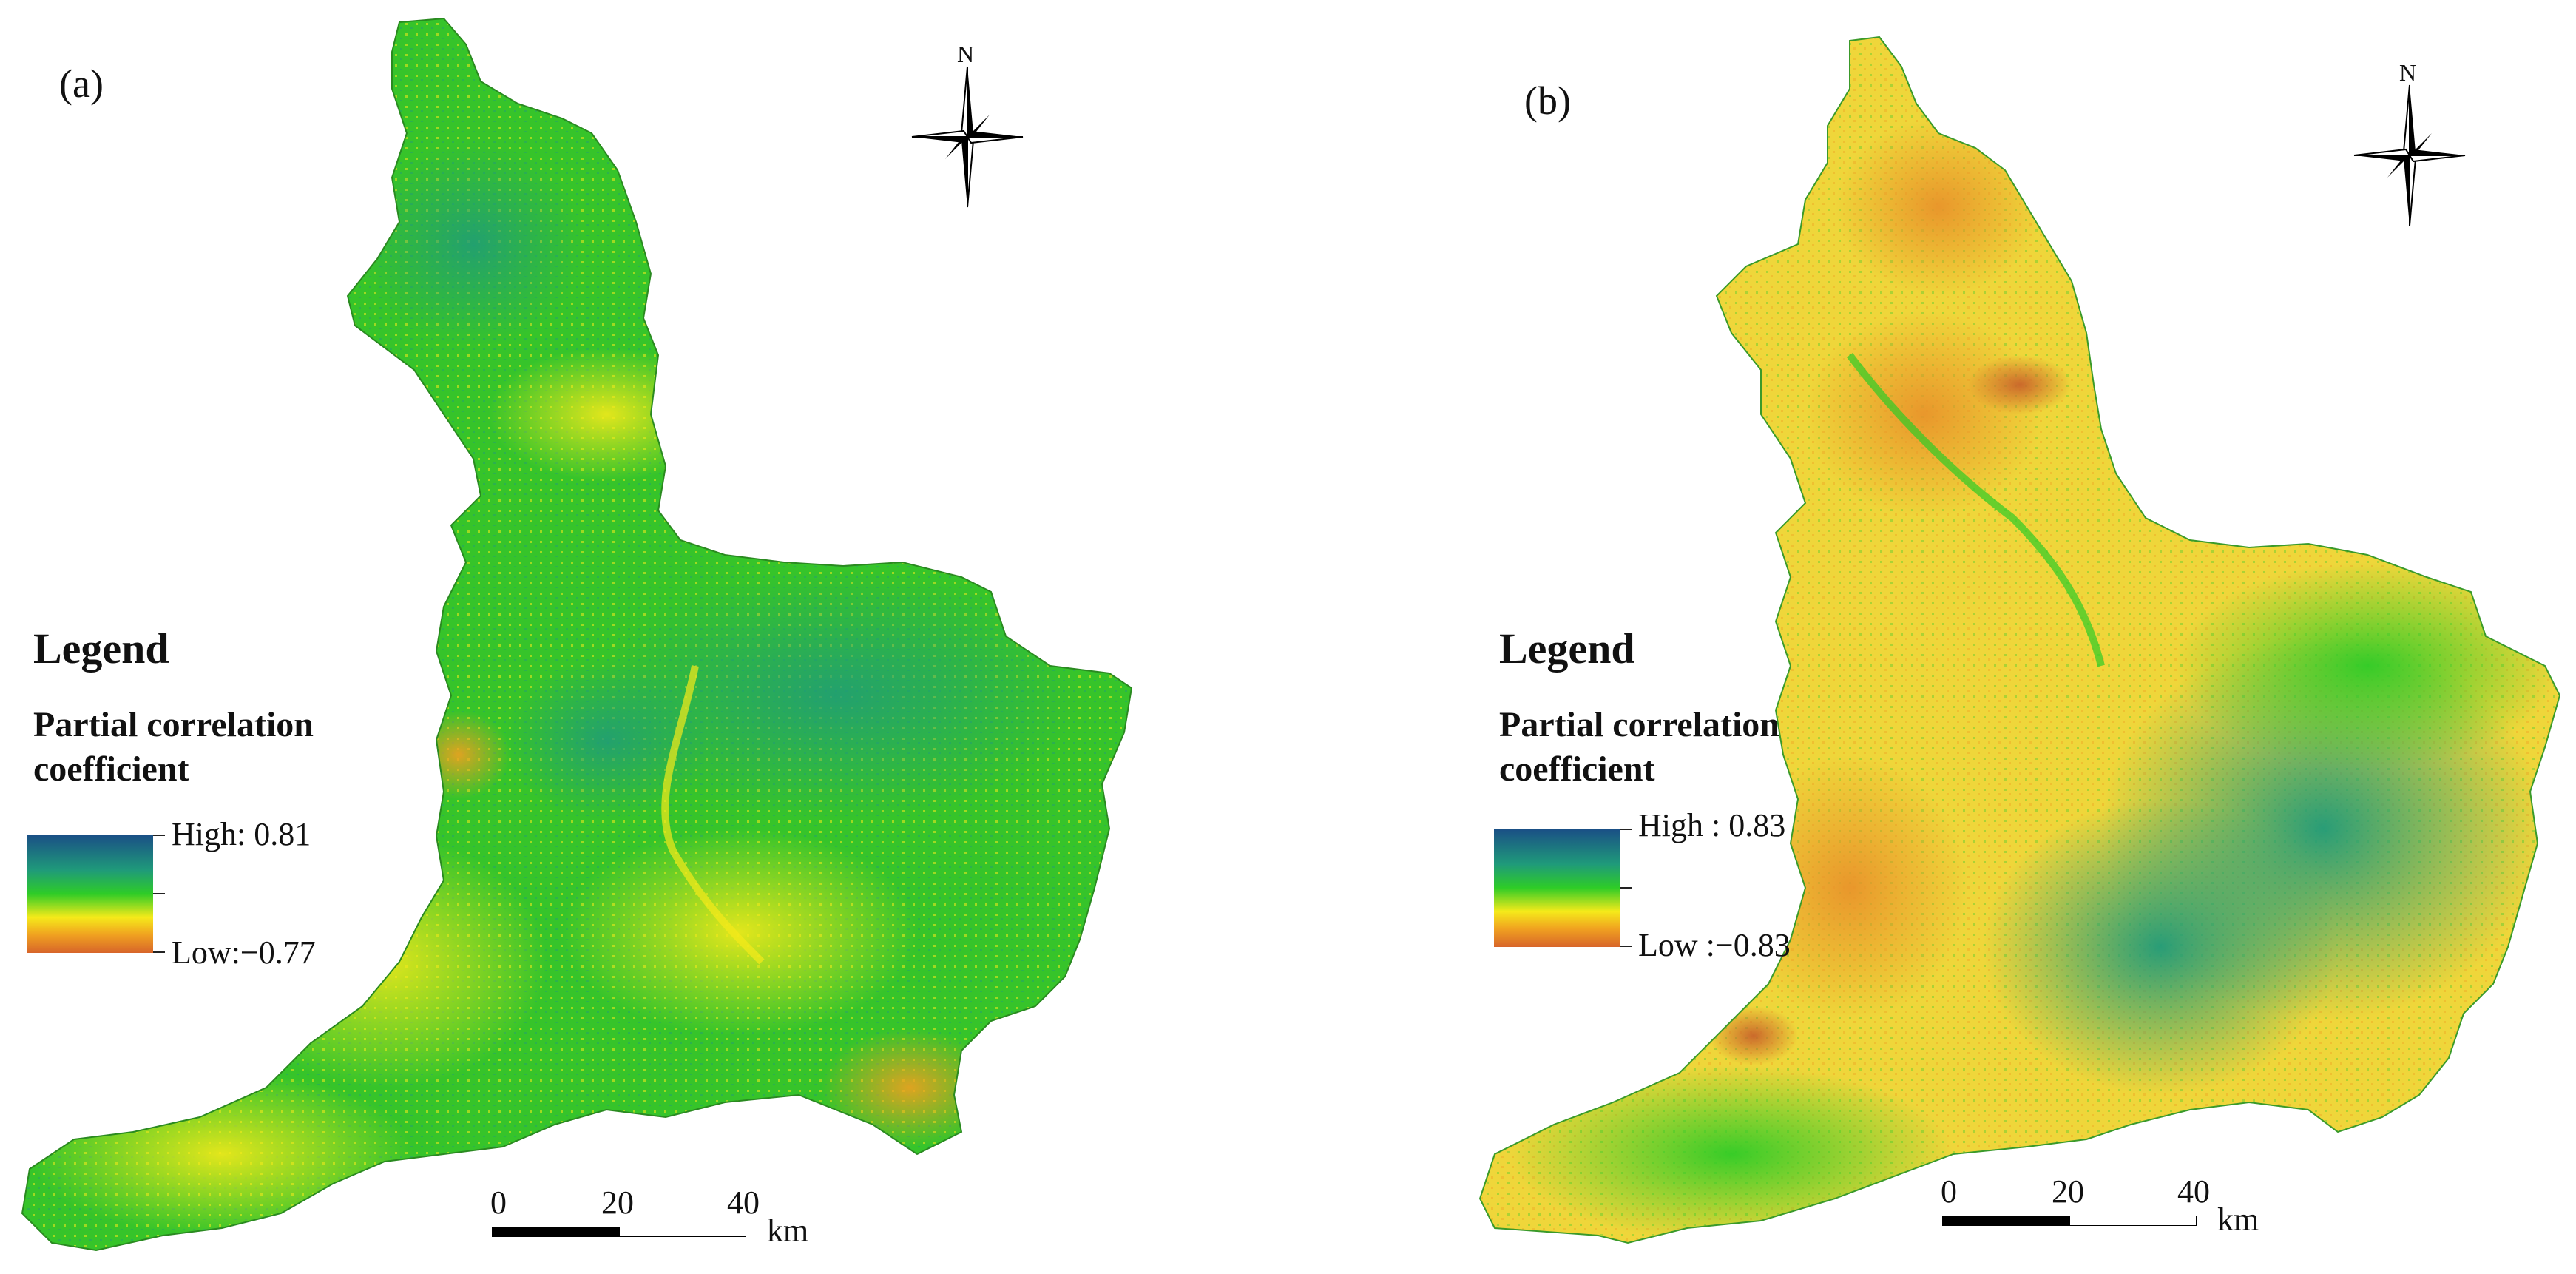 The image size is (2576, 1274). What do you see at coordinates (1547, 101) in the screenshot?
I see `panel-label-b: (b)` at bounding box center [1547, 101].